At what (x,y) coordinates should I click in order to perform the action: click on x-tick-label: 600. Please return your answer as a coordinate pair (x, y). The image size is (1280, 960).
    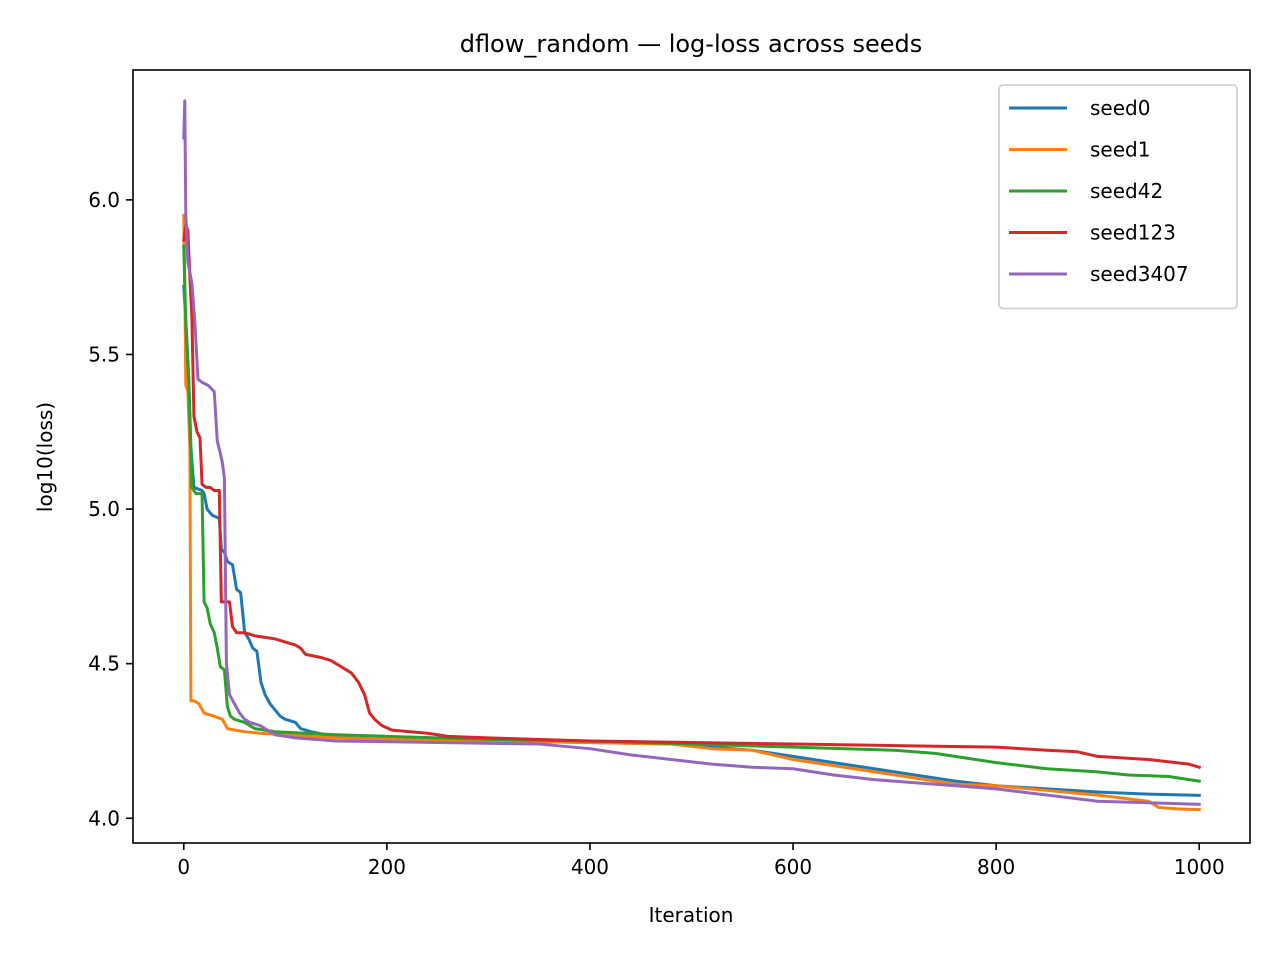
    Looking at the image, I should click on (793, 867).